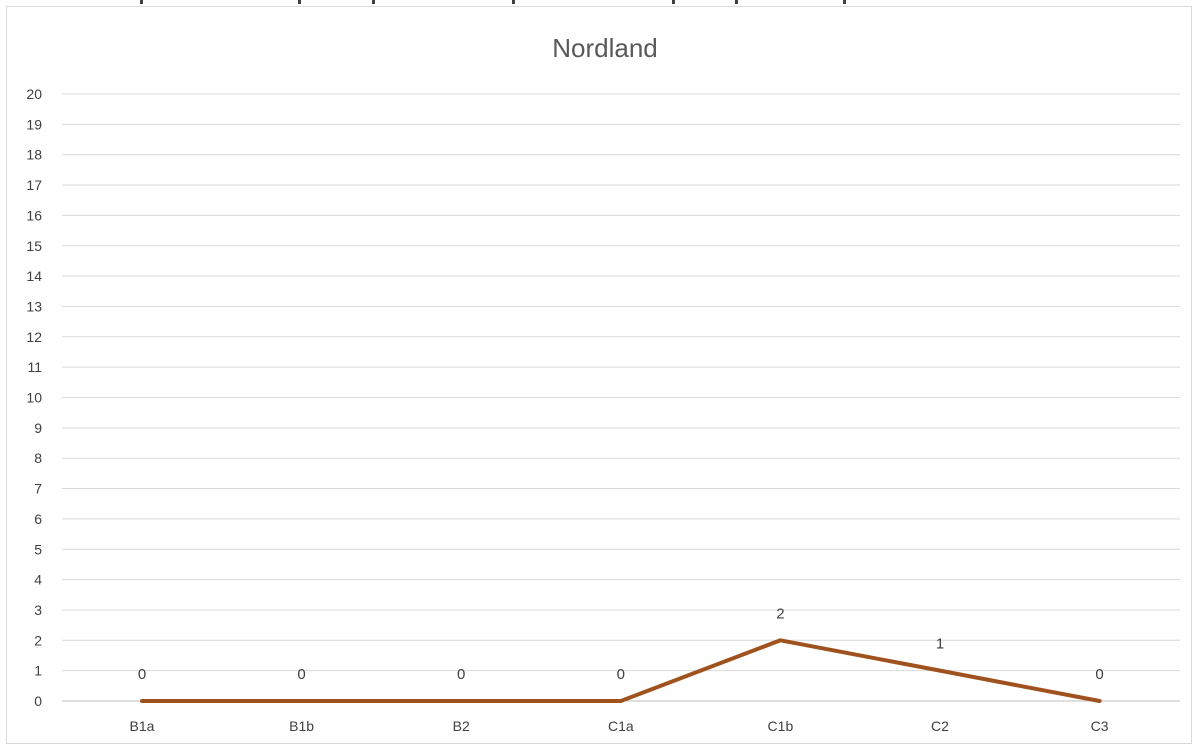 The image size is (1197, 749). What do you see at coordinates (34, 215) in the screenshot?
I see `y-tick-label: 16` at bounding box center [34, 215].